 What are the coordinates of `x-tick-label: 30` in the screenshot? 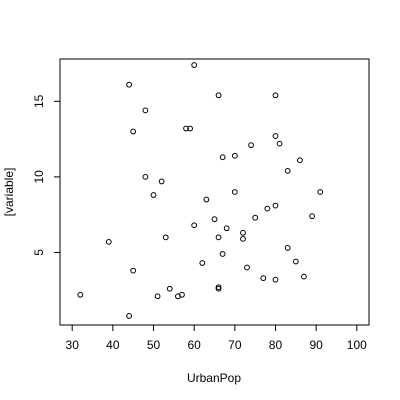 It's located at (73, 345).